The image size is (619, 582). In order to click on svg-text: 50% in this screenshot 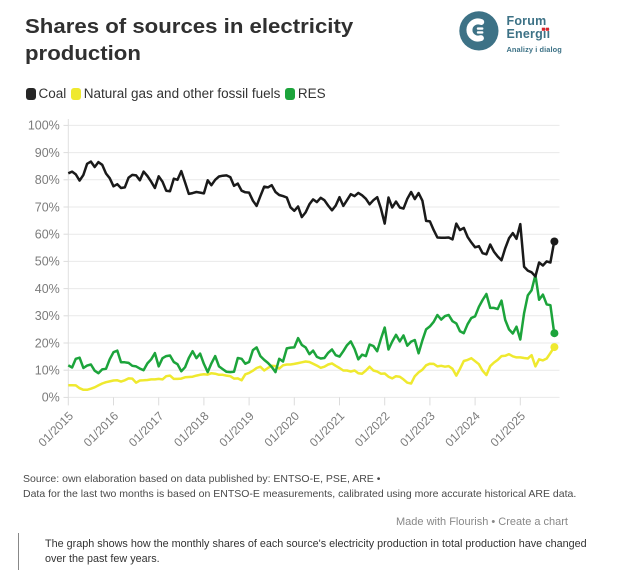, I will do `click(47, 262)`.